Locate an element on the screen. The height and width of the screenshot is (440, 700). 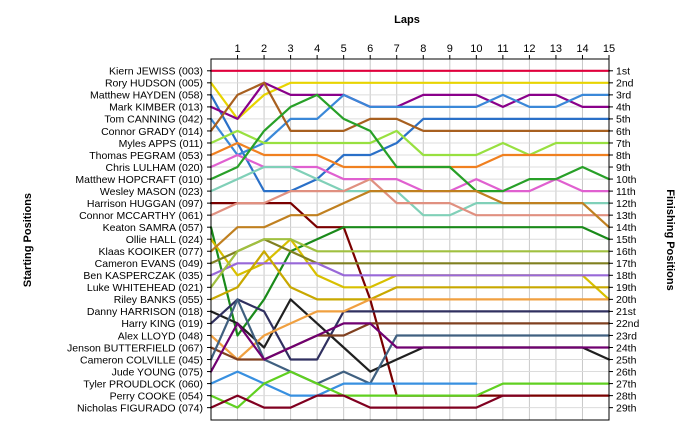
starting-position-label: Tyler PROUDLOCK (060) is located at coordinates (143, 384).